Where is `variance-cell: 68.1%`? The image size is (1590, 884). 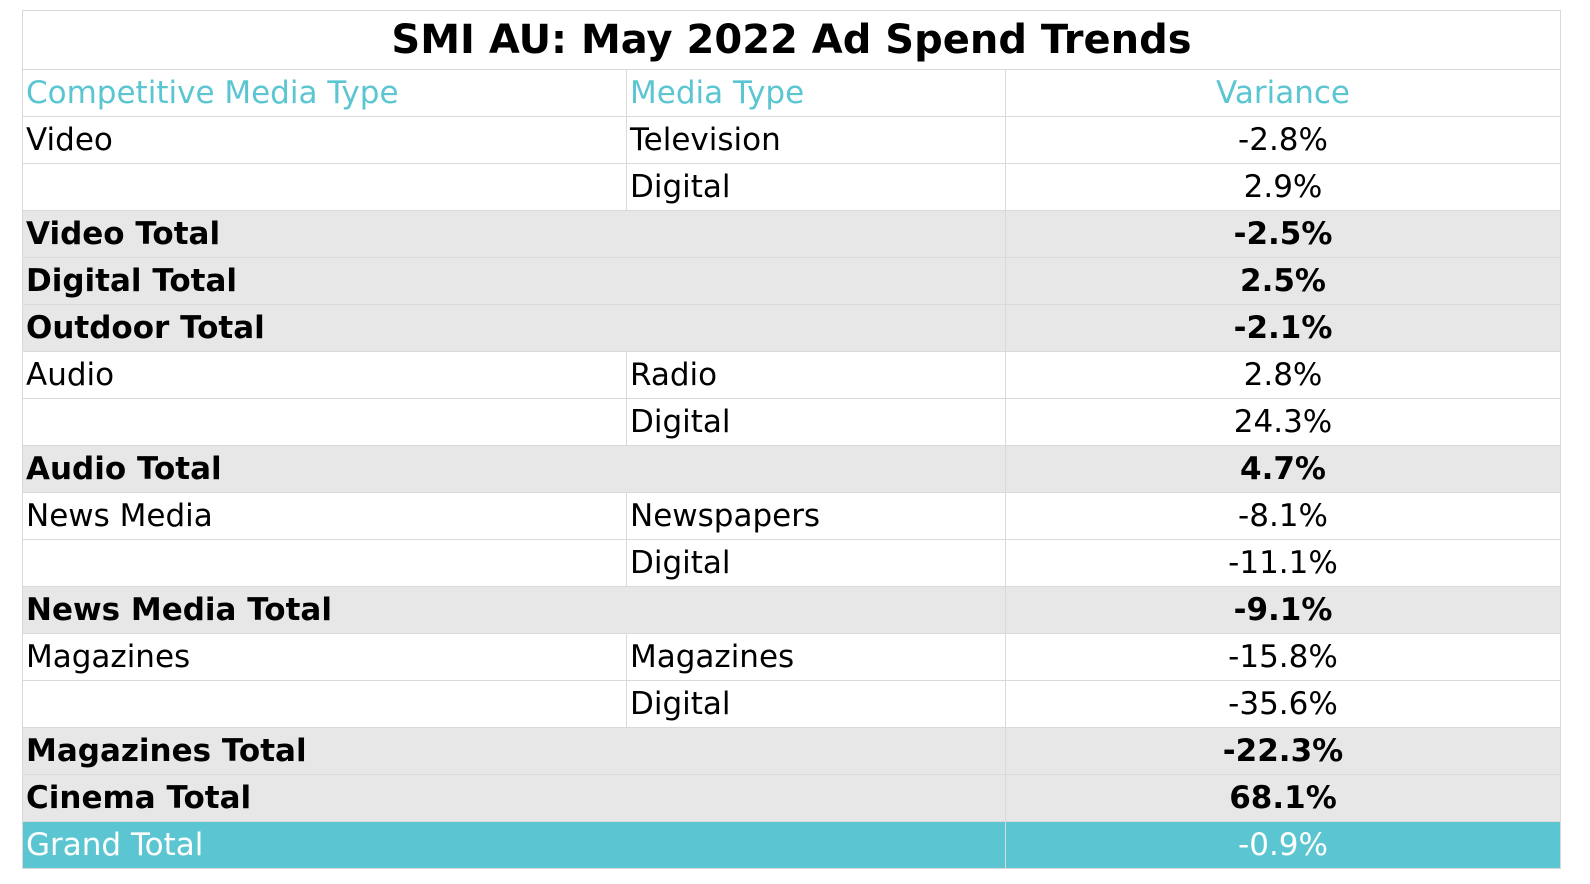 variance-cell: 68.1% is located at coordinates (1283, 798).